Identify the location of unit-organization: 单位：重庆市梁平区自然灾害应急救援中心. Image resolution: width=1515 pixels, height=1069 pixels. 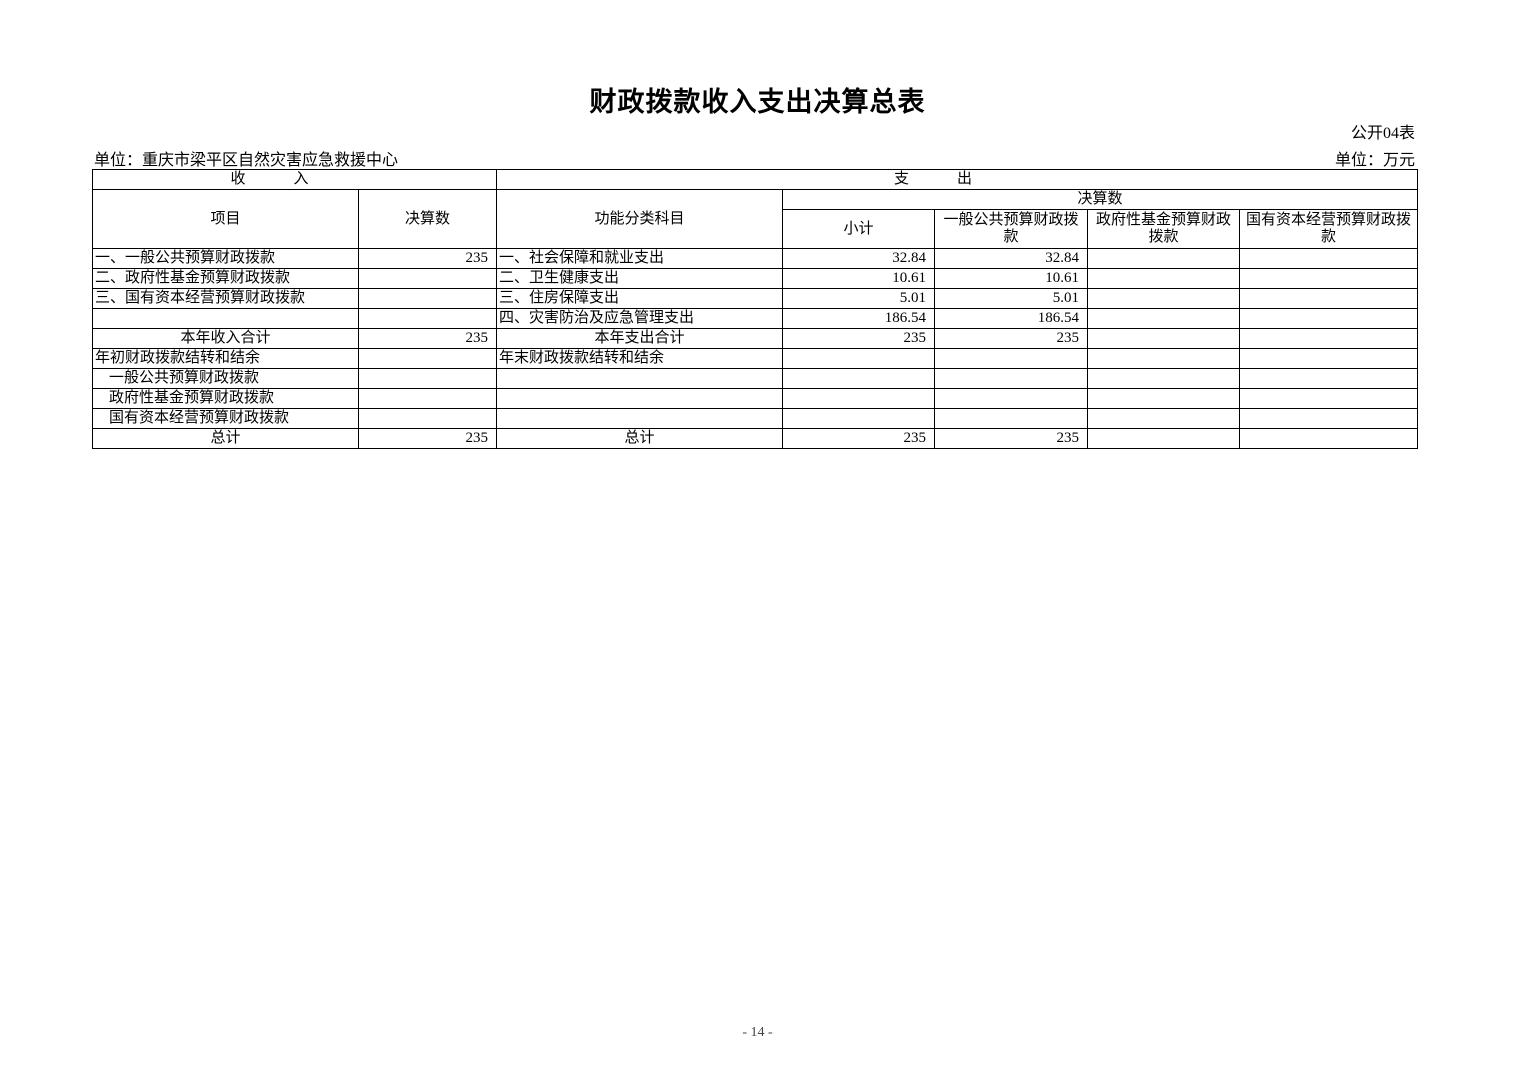
(246, 160).